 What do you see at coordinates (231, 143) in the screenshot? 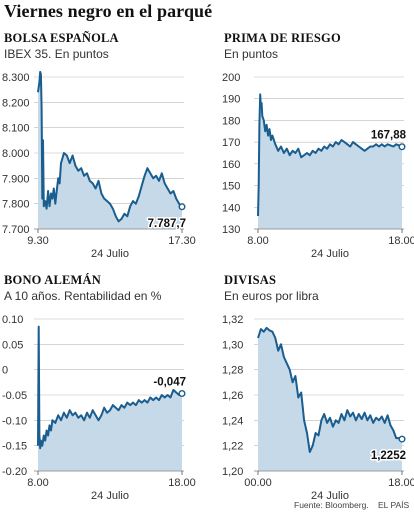
I see `y-tick-label: 170` at bounding box center [231, 143].